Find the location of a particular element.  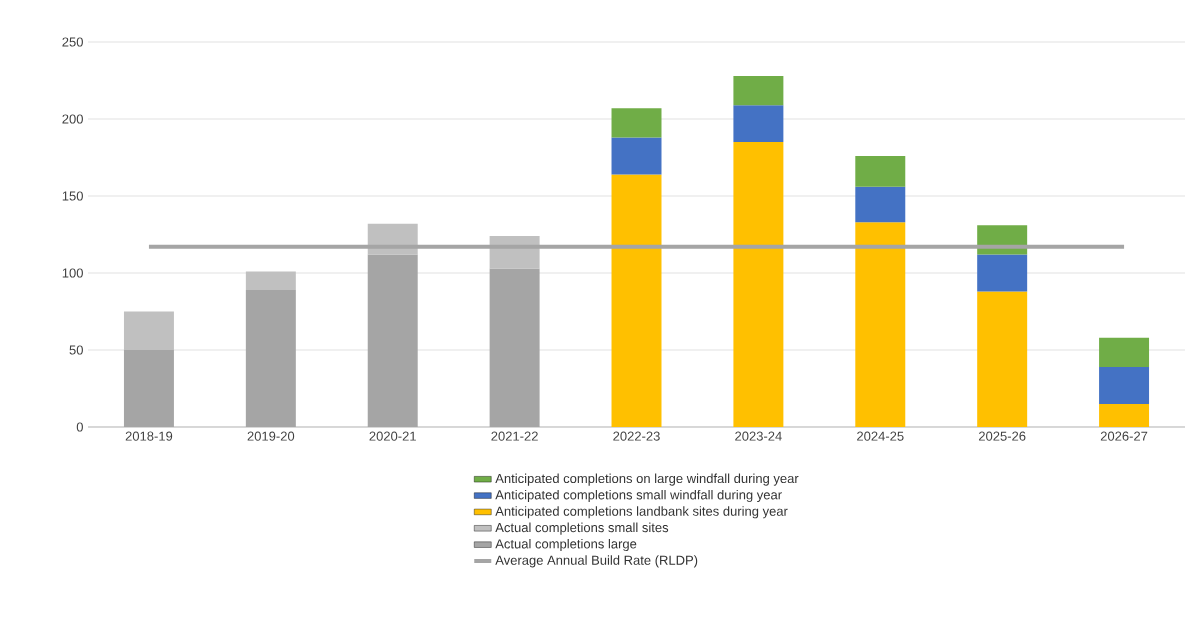

x-tick-label: 2020-21 is located at coordinates (392, 436).